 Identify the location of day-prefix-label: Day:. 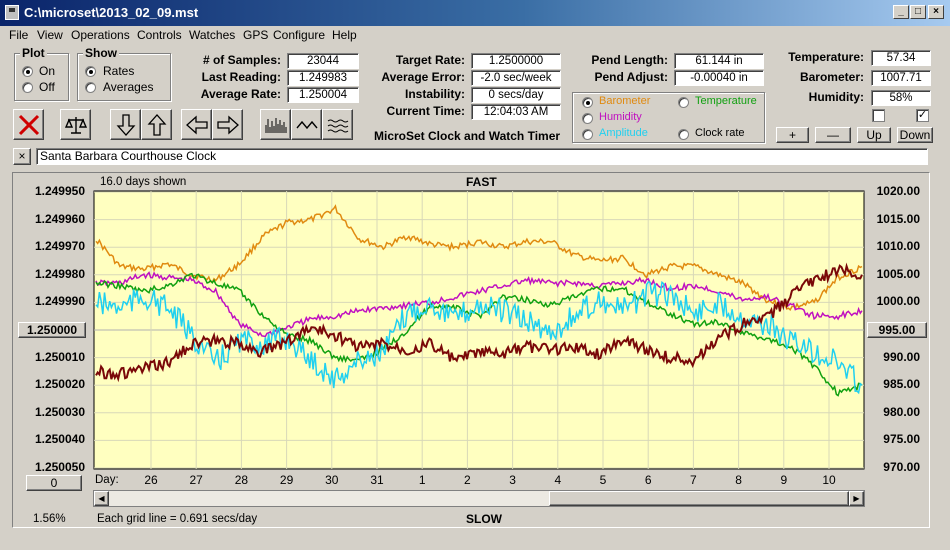
(107, 480).